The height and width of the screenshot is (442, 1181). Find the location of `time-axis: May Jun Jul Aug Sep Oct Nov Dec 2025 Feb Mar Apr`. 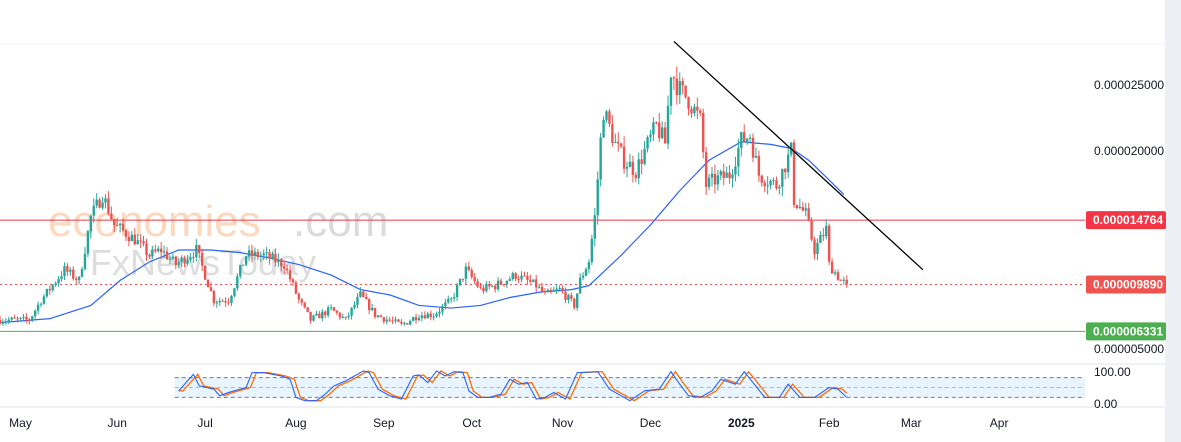

time-axis: May Jun Jul Aug Sep Oct Nov Dec 2025 Feb Mar Apr is located at coordinates (508, 423).